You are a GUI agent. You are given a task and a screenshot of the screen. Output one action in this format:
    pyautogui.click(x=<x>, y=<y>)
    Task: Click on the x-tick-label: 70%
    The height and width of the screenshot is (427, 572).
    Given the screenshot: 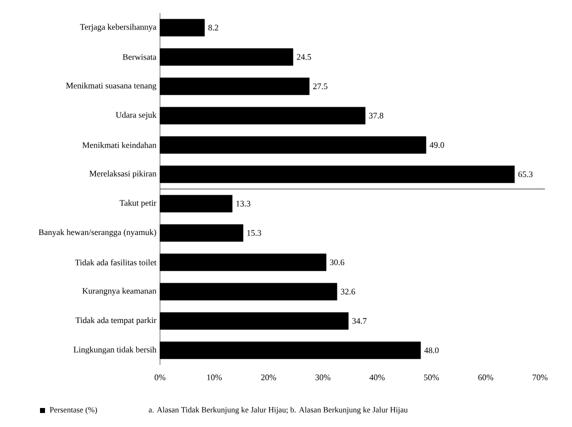 What is the action you would take?
    pyautogui.click(x=540, y=377)
    